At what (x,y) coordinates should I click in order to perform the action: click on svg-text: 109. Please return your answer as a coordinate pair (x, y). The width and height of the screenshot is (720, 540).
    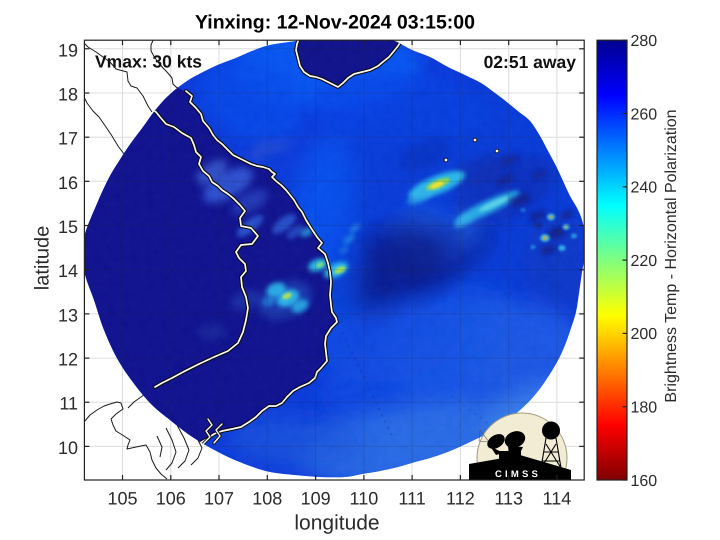
    Looking at the image, I should click on (316, 499).